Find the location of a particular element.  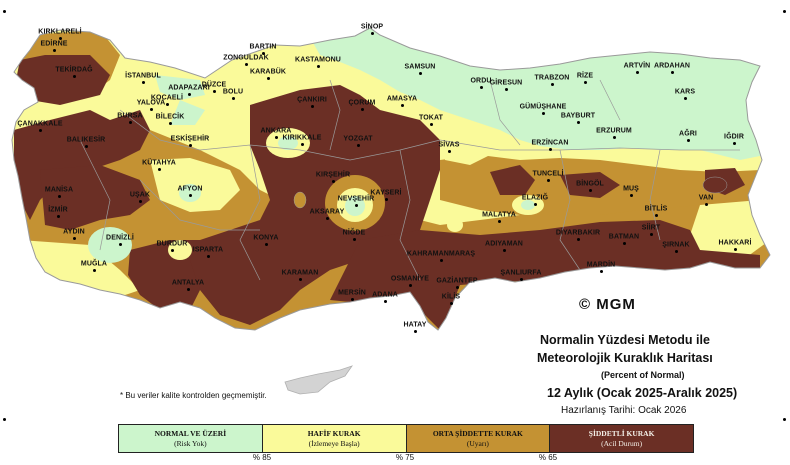

mgm-logo: © MGM is located at coordinates (607, 304).